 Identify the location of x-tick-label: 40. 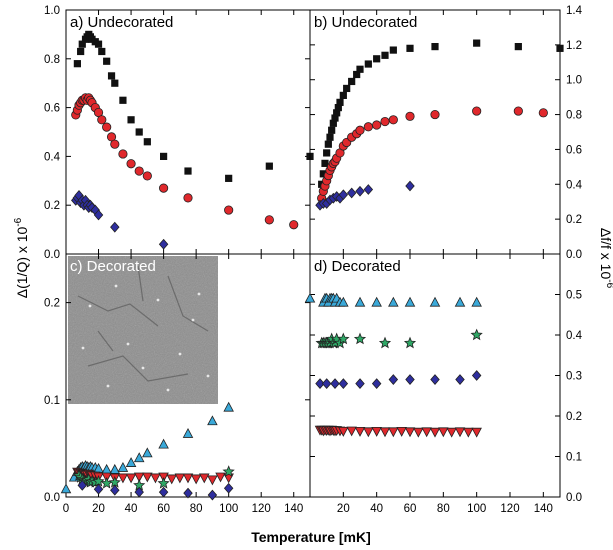
(376, 509).